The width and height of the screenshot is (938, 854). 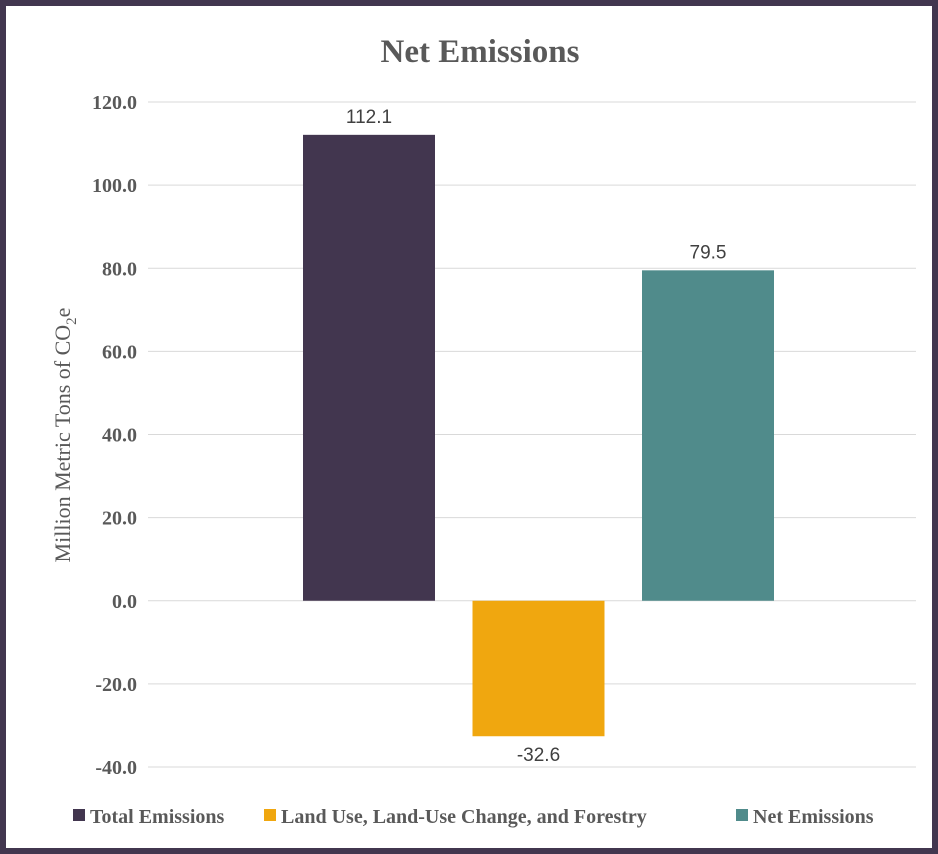 What do you see at coordinates (72, 321) in the screenshot?
I see `y-axis-label-subscript: 2` at bounding box center [72, 321].